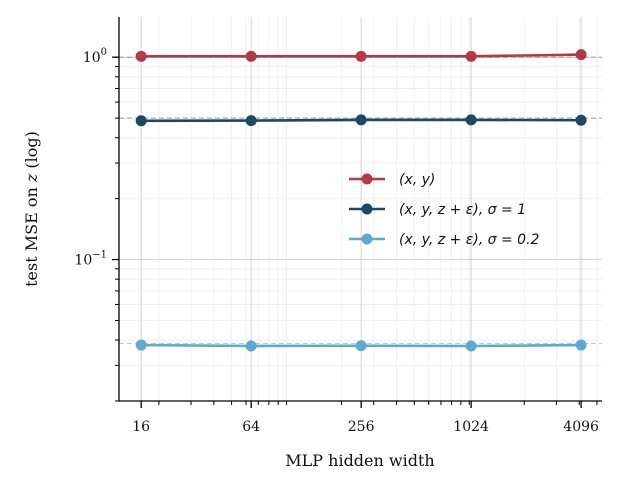 The image size is (624, 488). Describe the element at coordinates (31, 209) in the screenshot. I see `y-axis-label: test MSE on z (log)` at that location.